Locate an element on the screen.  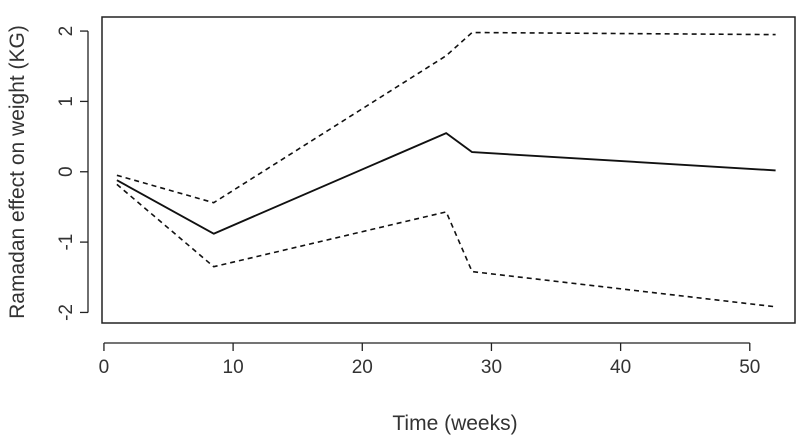
y-tick-label: 1 is located at coordinates (66, 101).